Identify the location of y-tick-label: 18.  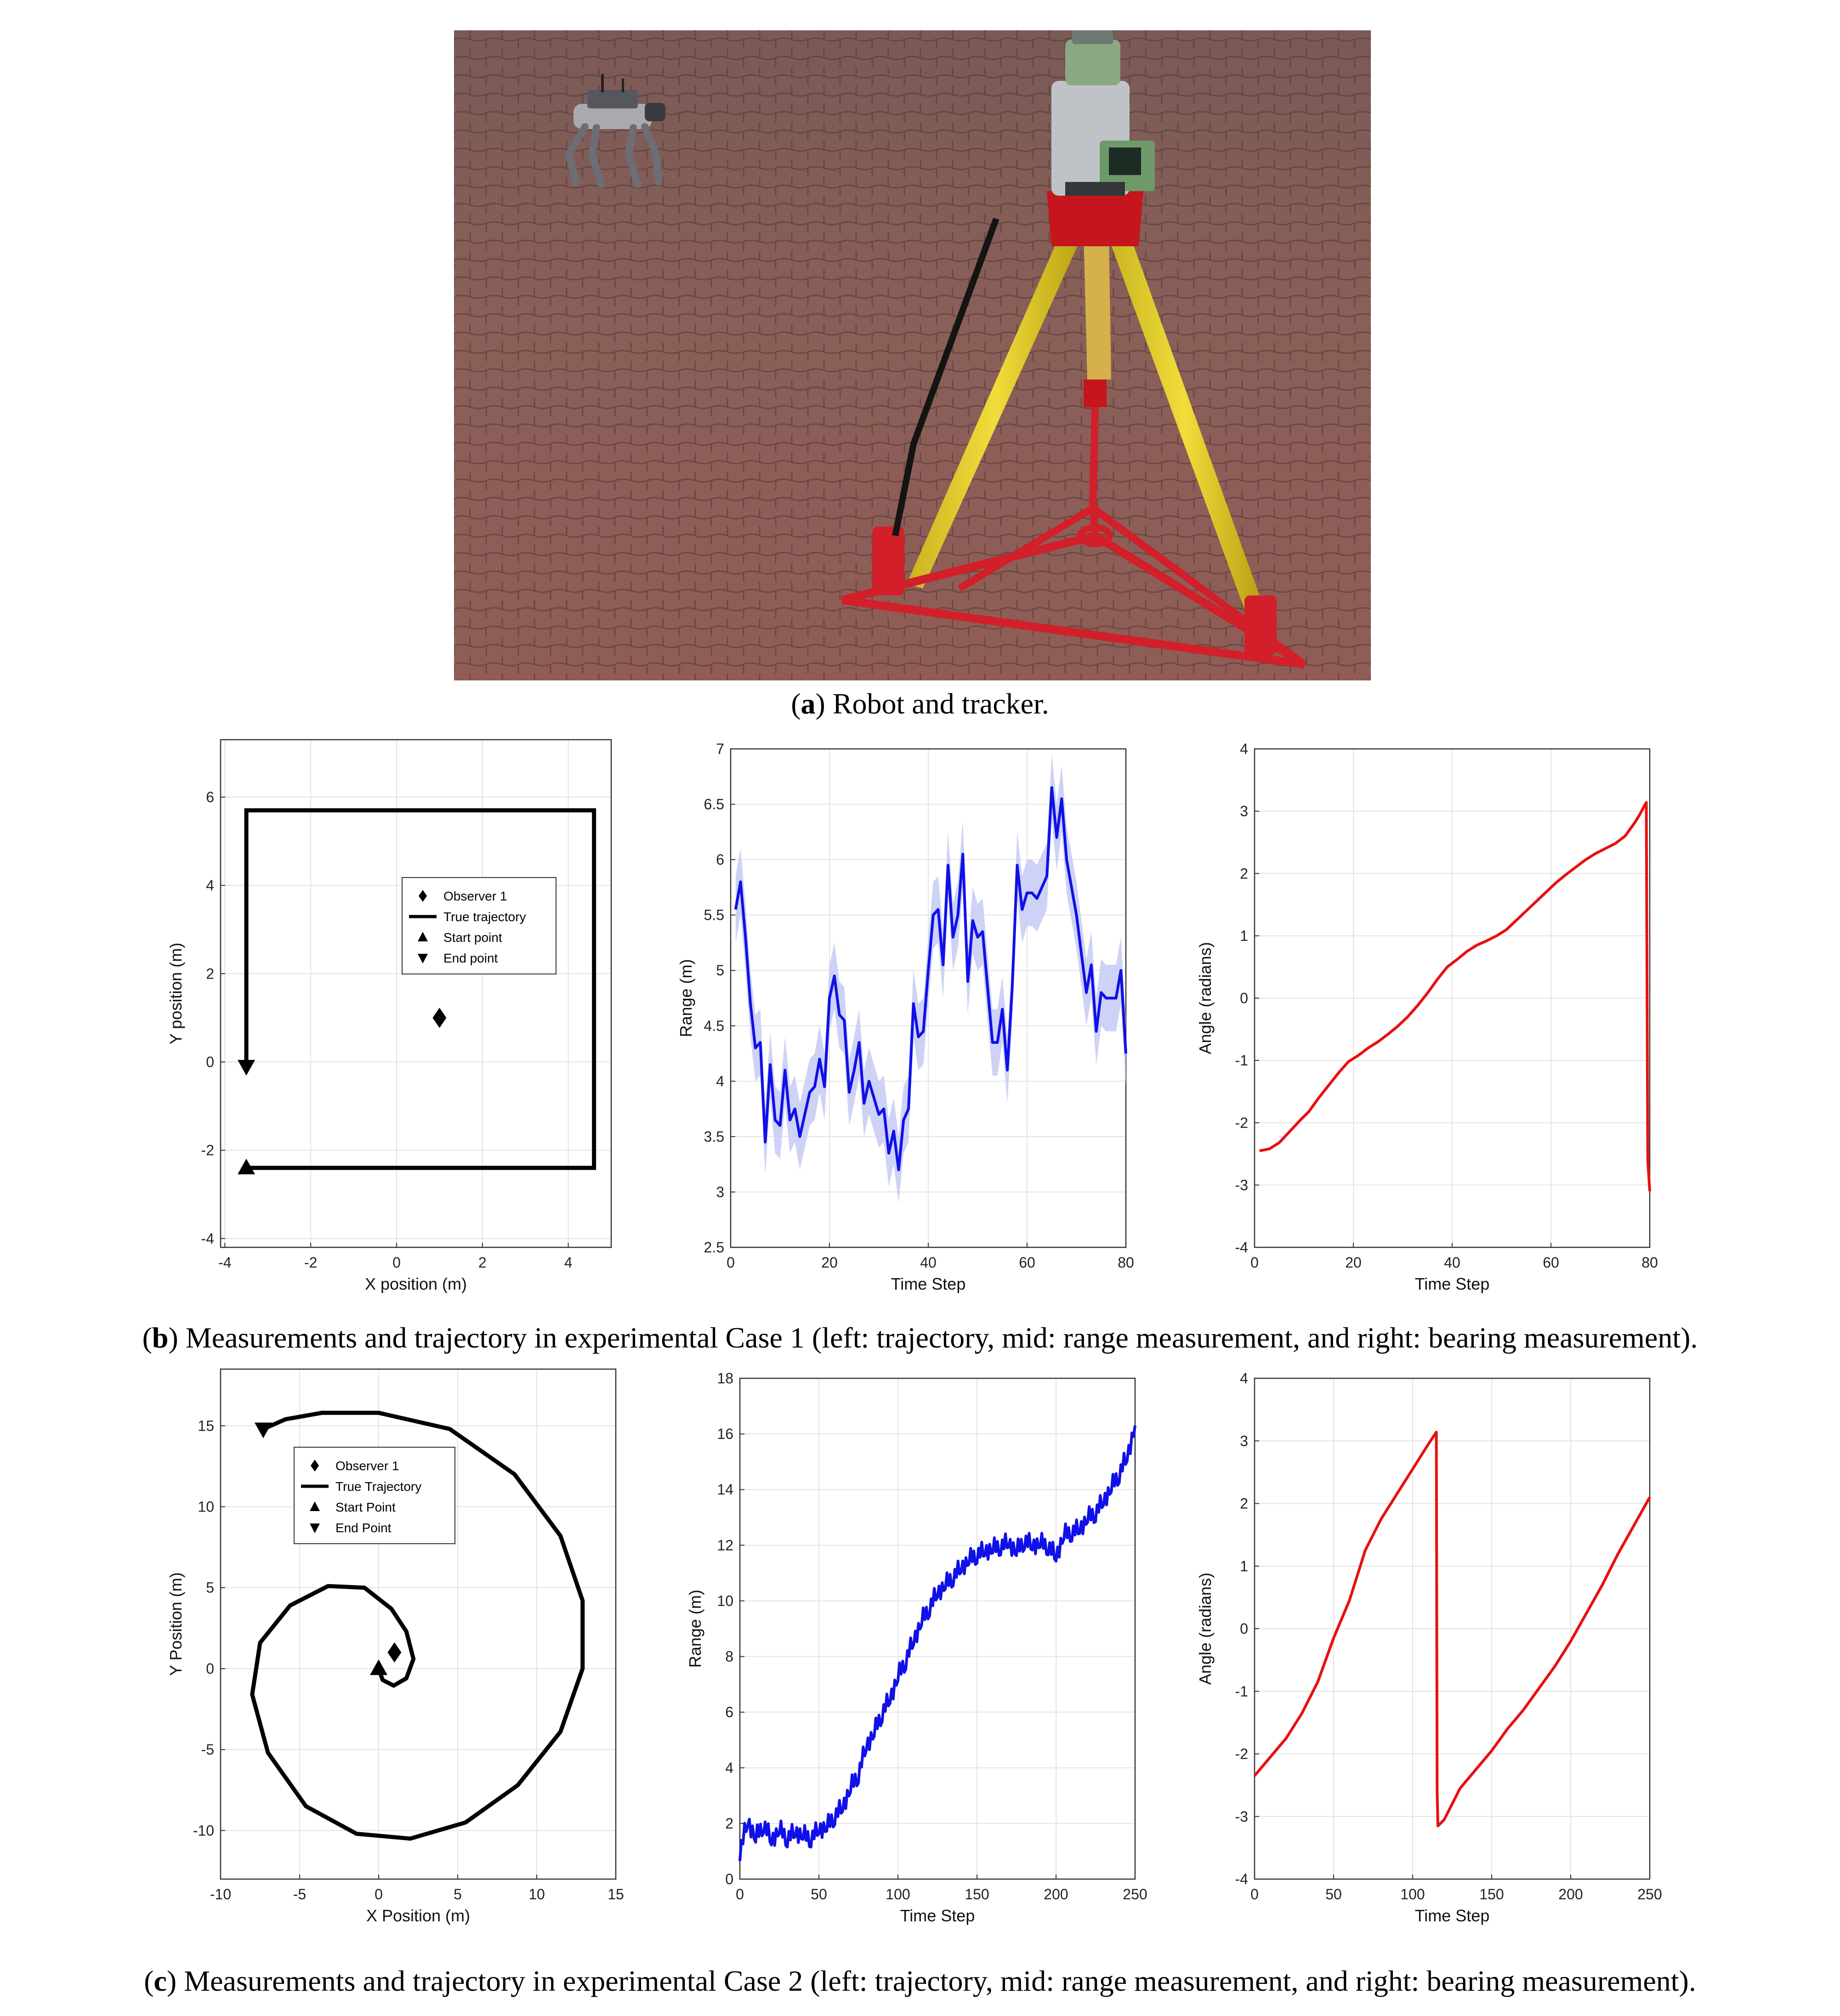
(725, 1378).